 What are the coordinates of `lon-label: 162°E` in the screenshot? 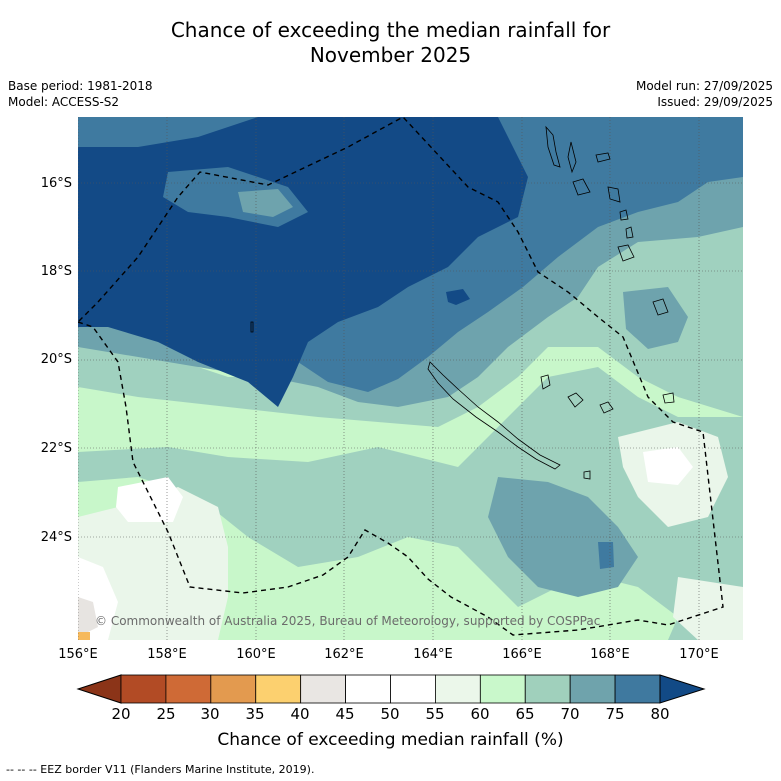 It's located at (344, 654).